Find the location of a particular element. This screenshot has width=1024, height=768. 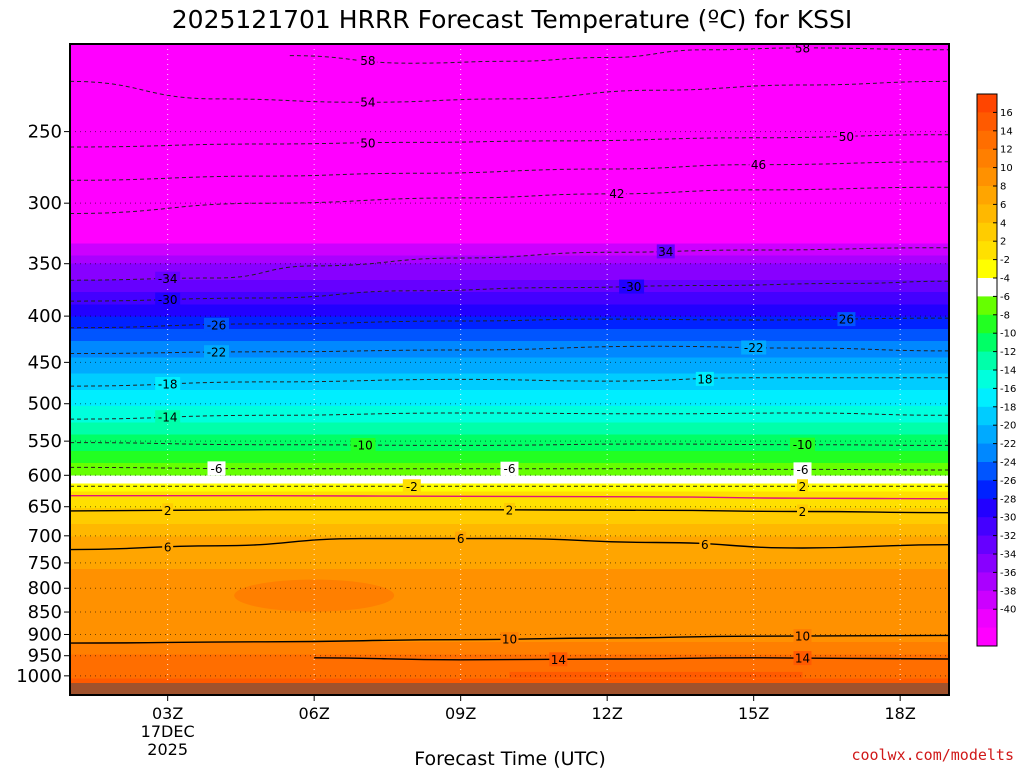

x-tick-label: 03Z is located at coordinates (167, 713).